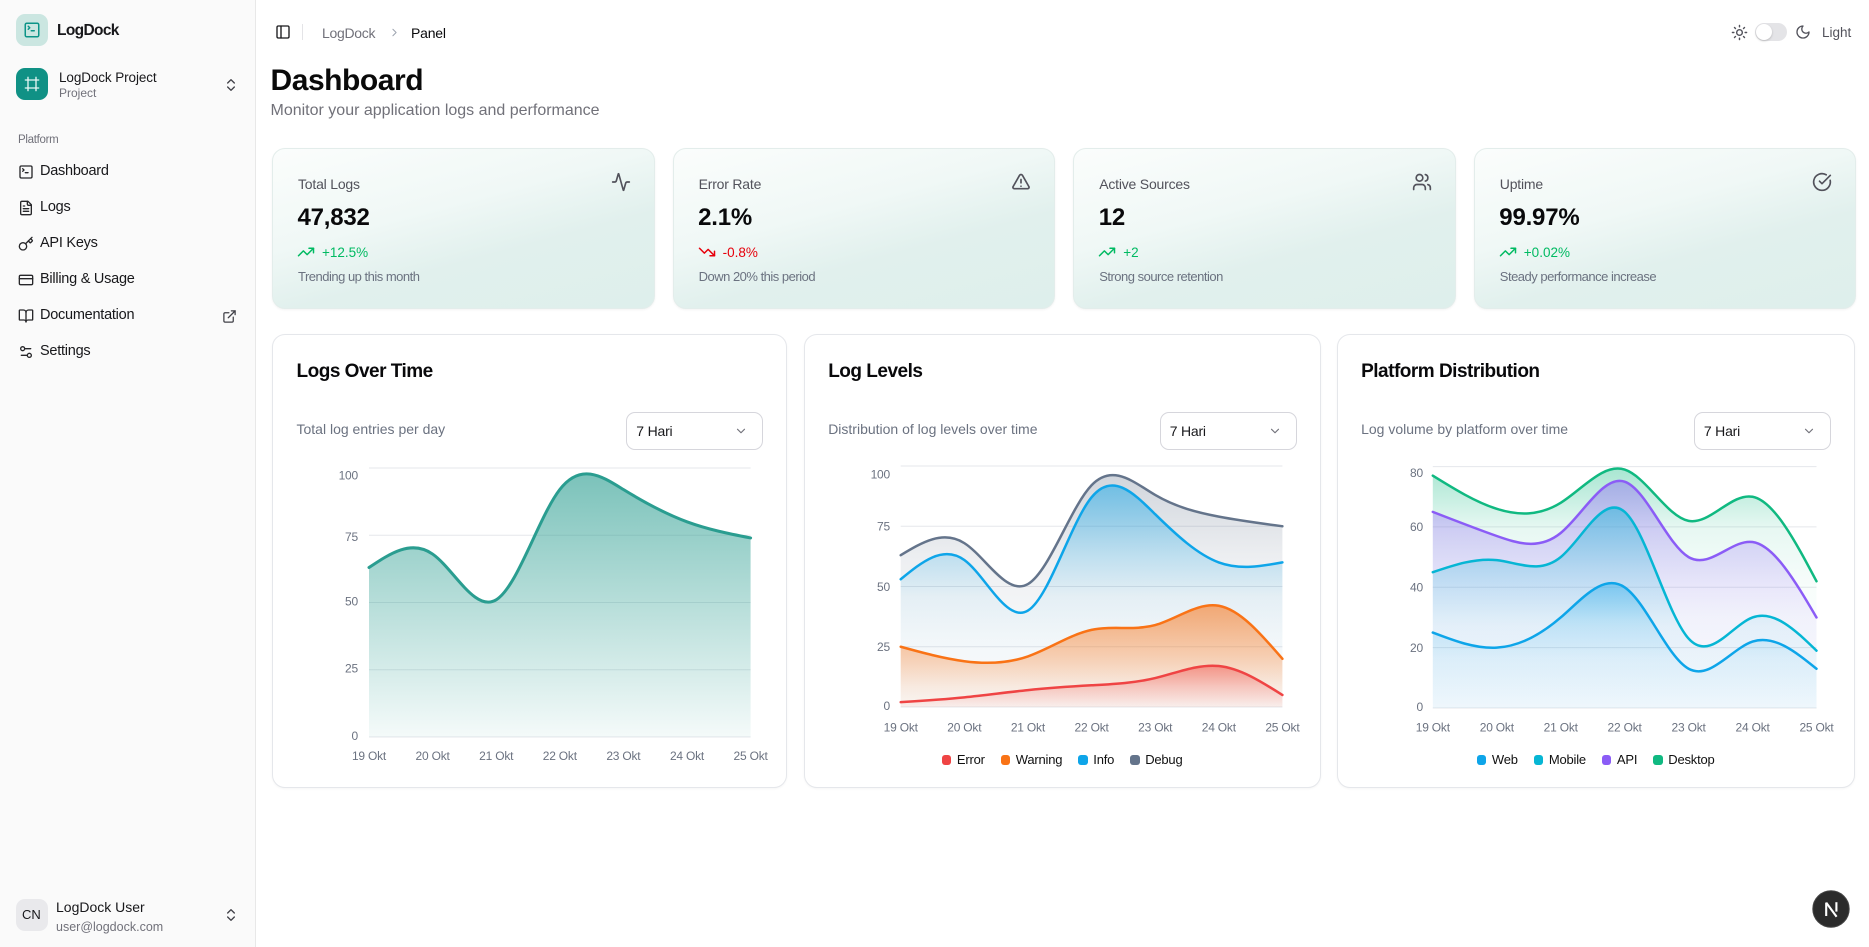  What do you see at coordinates (1416, 588) in the screenshot?
I see `svg-text: 40` at bounding box center [1416, 588].